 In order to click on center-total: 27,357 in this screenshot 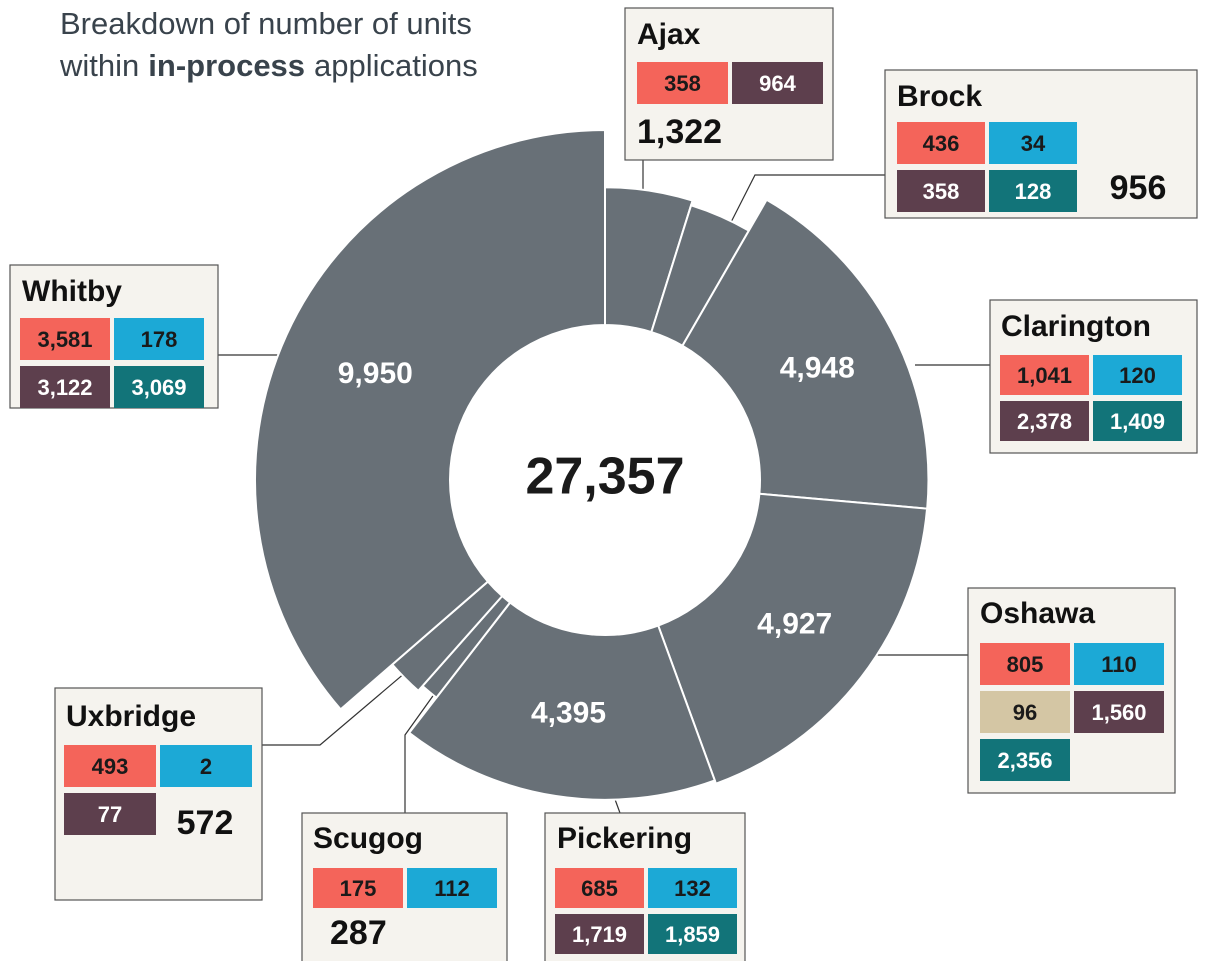, I will do `click(604, 477)`.